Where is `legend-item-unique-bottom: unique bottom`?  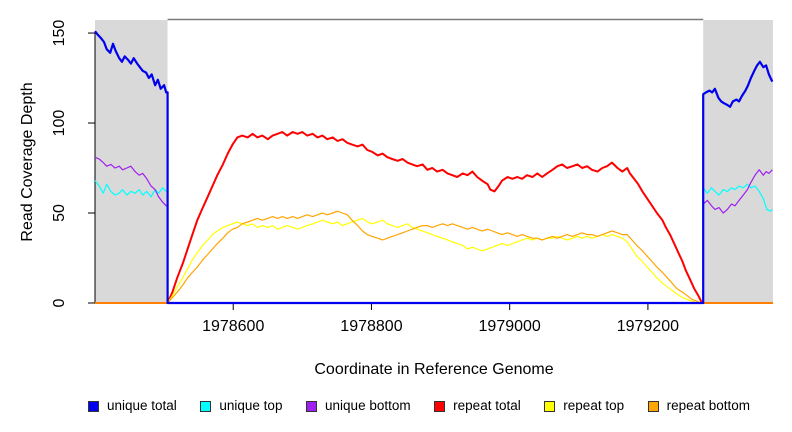 legend-item-unique-bottom: unique bottom is located at coordinates (358, 406).